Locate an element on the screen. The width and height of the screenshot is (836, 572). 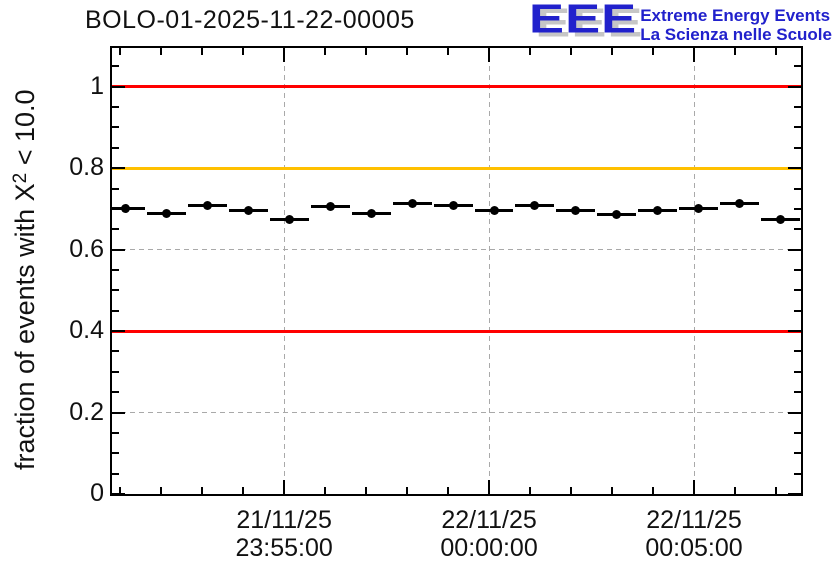
x-tick-label: 22/11/25 00:00:00 is located at coordinates (489, 534).